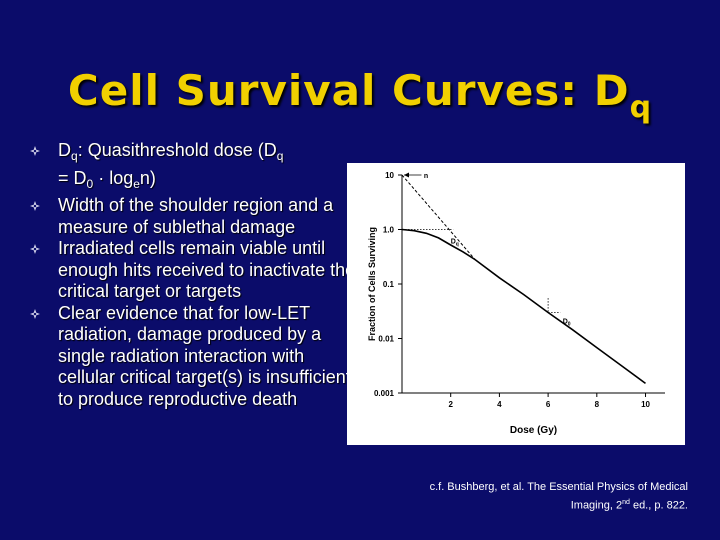 The width and height of the screenshot is (720, 540). Describe the element at coordinates (569, 325) in the screenshot. I see `annotation-subscript: 0` at that location.